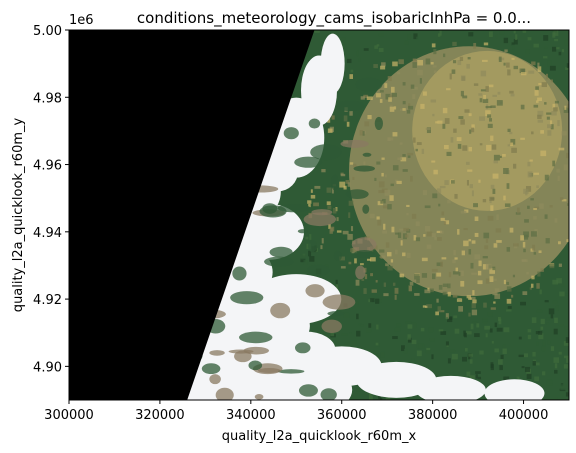 The image size is (576, 453). Describe the element at coordinates (47, 367) in the screenshot. I see `y-tick-label: 4.90` at that location.